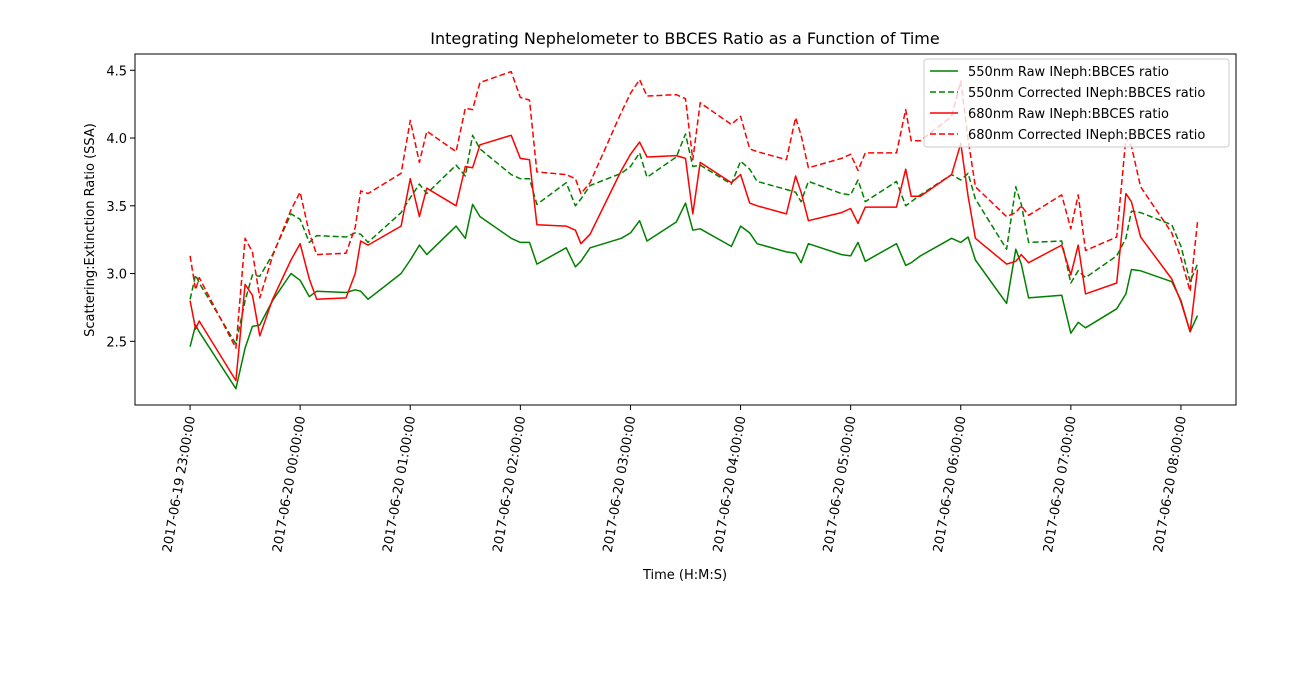 This screenshot has width=1301, height=674. What do you see at coordinates (90, 230) in the screenshot?
I see `y-axis-label: Scattering:Extinction Ratio (SSA)` at bounding box center [90, 230].